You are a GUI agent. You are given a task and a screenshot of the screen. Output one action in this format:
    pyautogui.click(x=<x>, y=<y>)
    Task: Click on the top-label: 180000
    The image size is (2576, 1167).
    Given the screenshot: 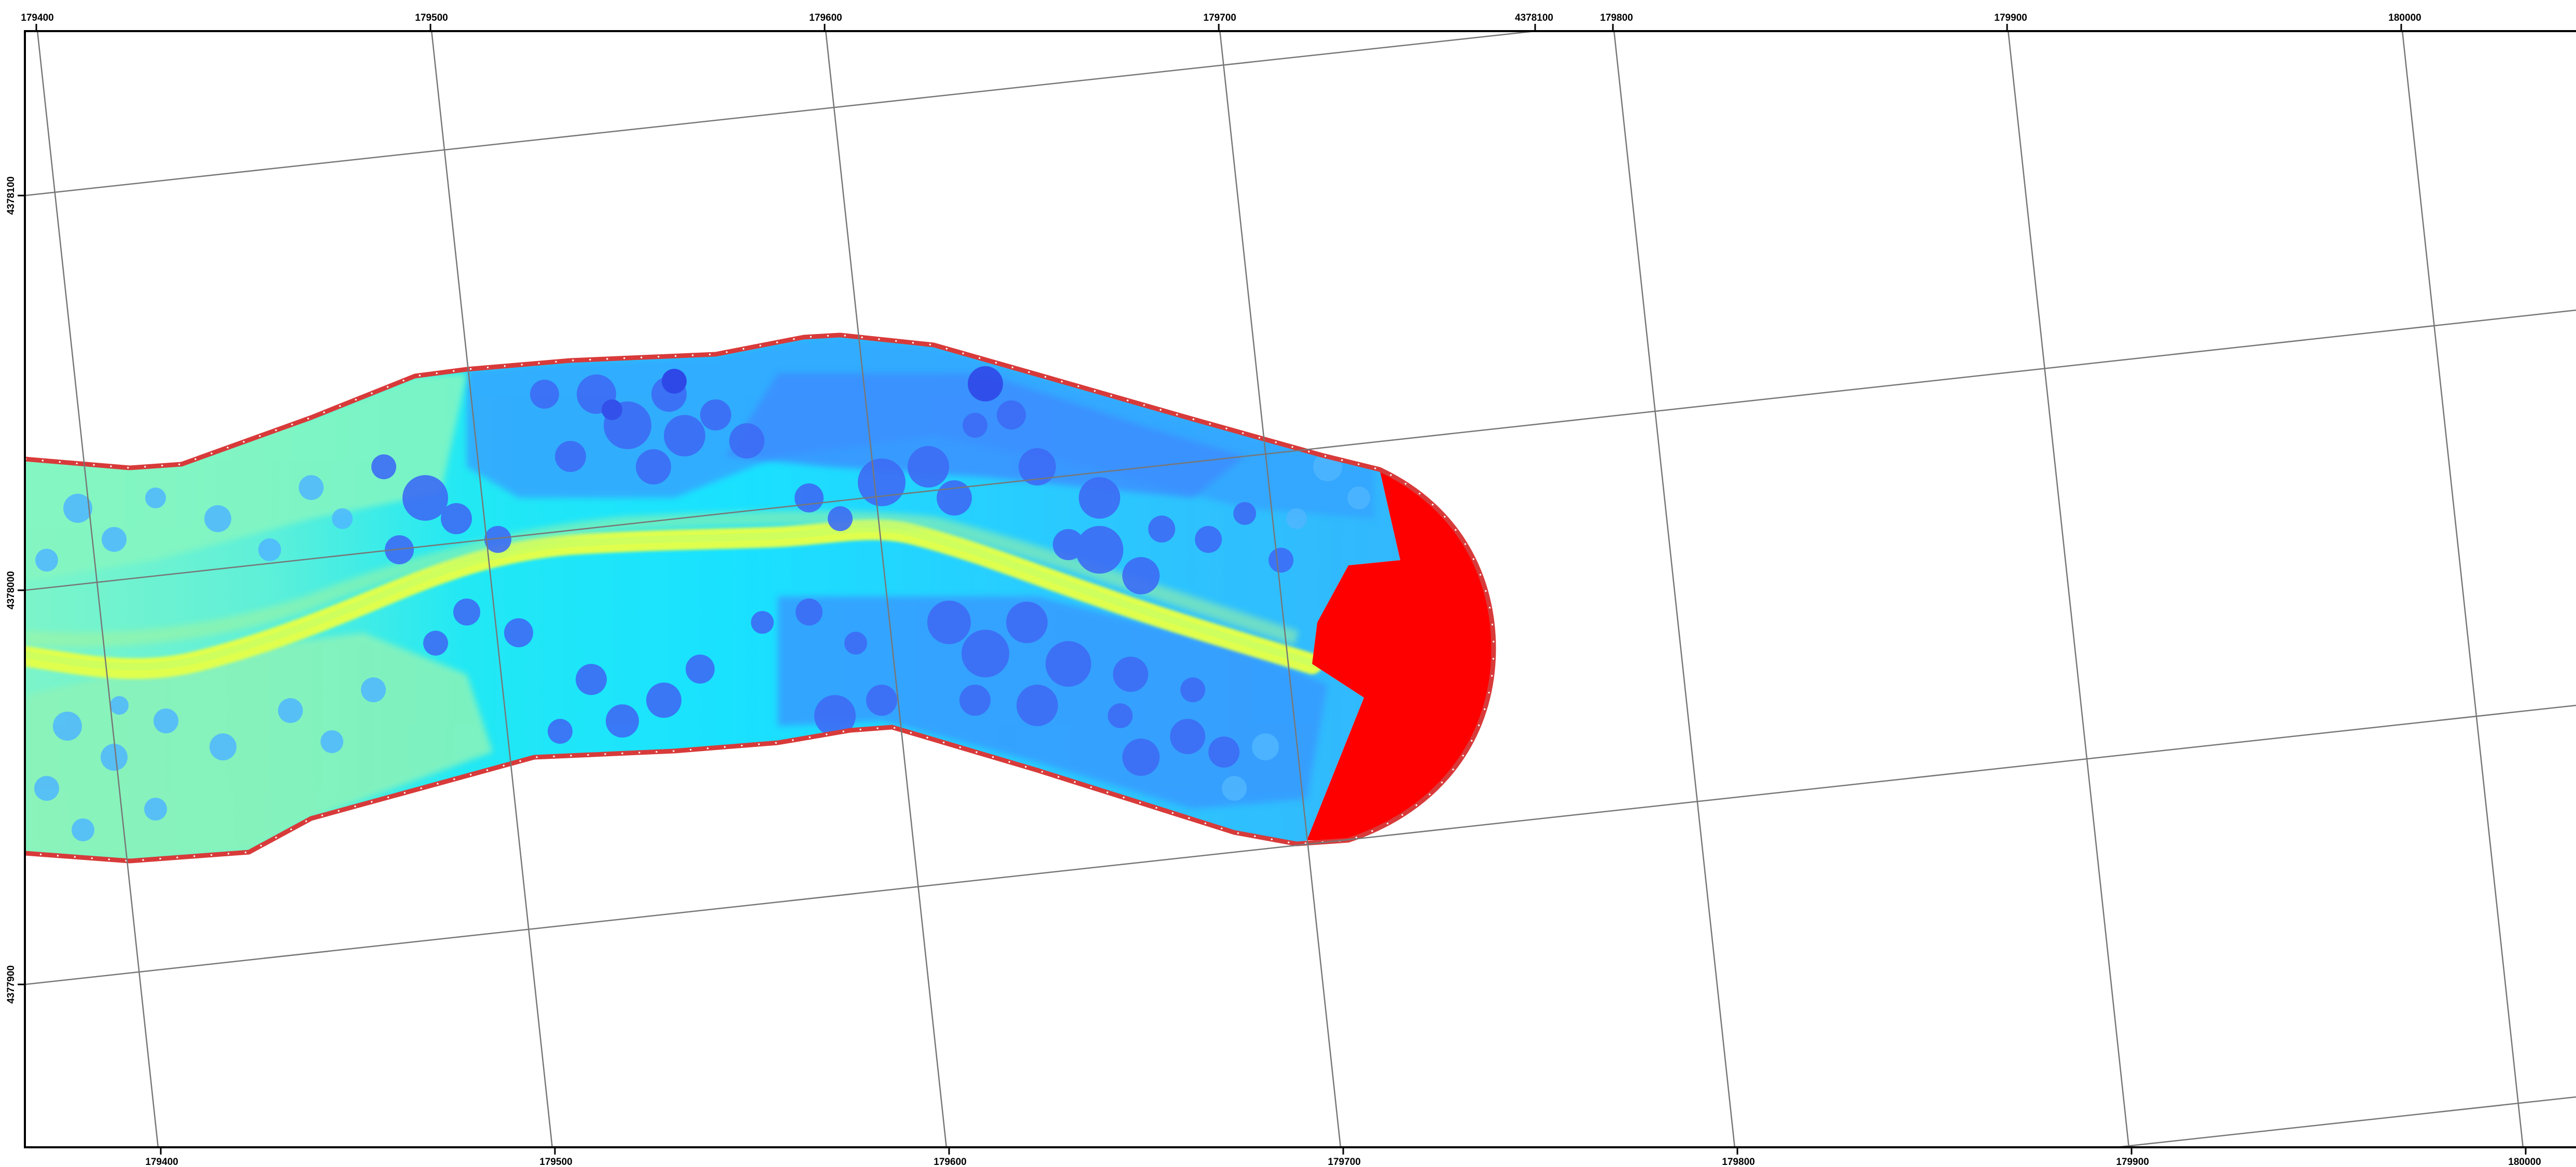 What is the action you would take?
    pyautogui.click(x=2404, y=17)
    